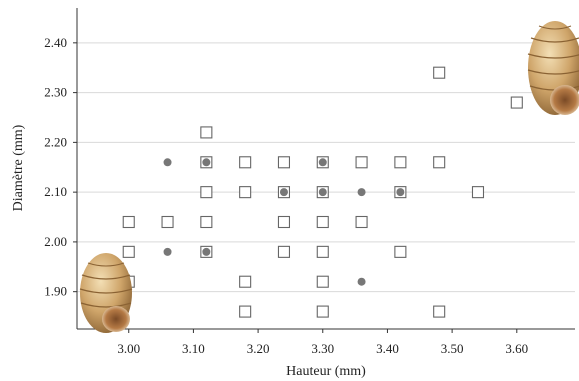  What do you see at coordinates (55, 191) in the screenshot?
I see `y-tick-label: 2.10` at bounding box center [55, 191].